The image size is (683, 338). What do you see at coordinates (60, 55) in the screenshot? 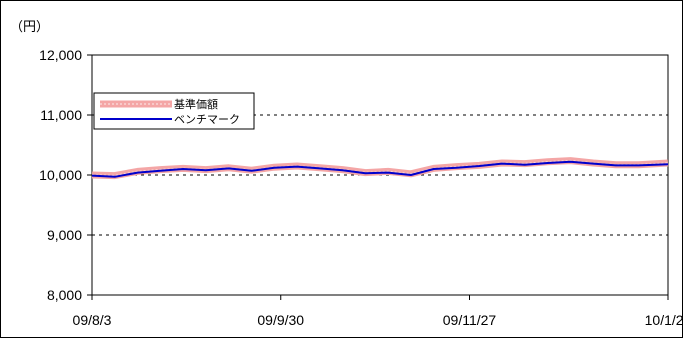
I see `y-tick-label: 12,000` at bounding box center [60, 55].